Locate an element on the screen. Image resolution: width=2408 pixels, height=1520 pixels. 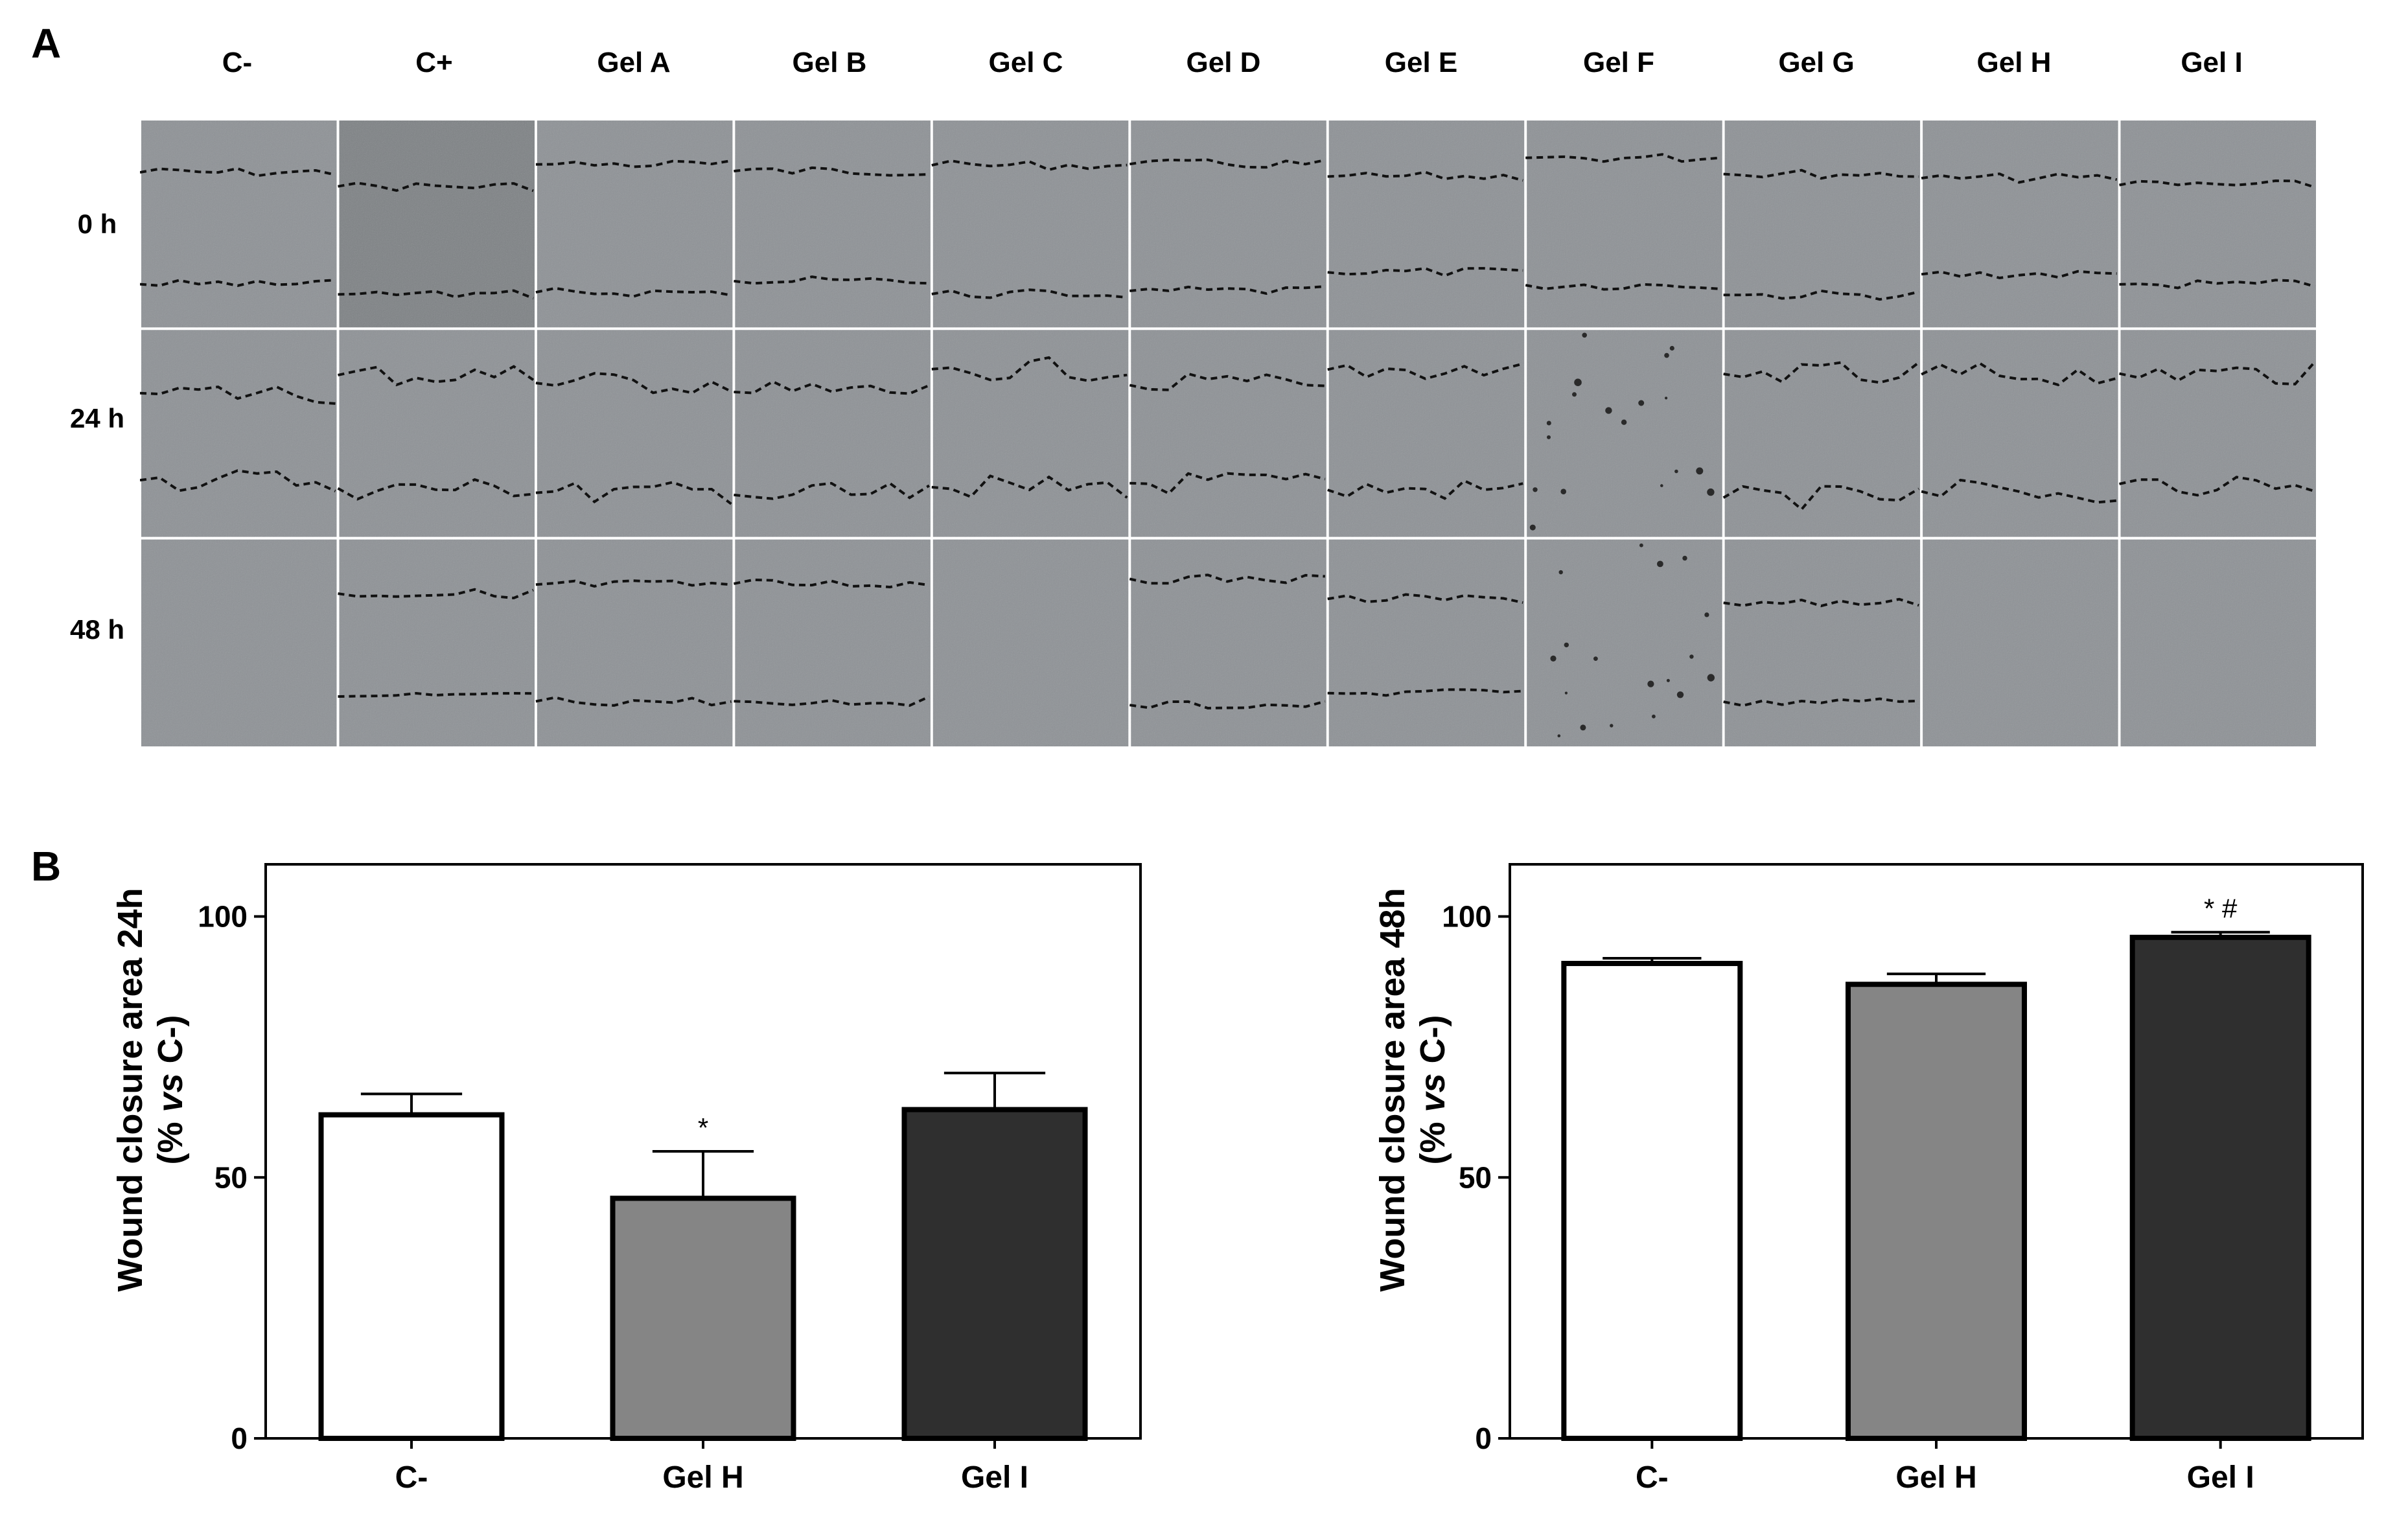
tile-r2-c1 is located at coordinates (437, 642).